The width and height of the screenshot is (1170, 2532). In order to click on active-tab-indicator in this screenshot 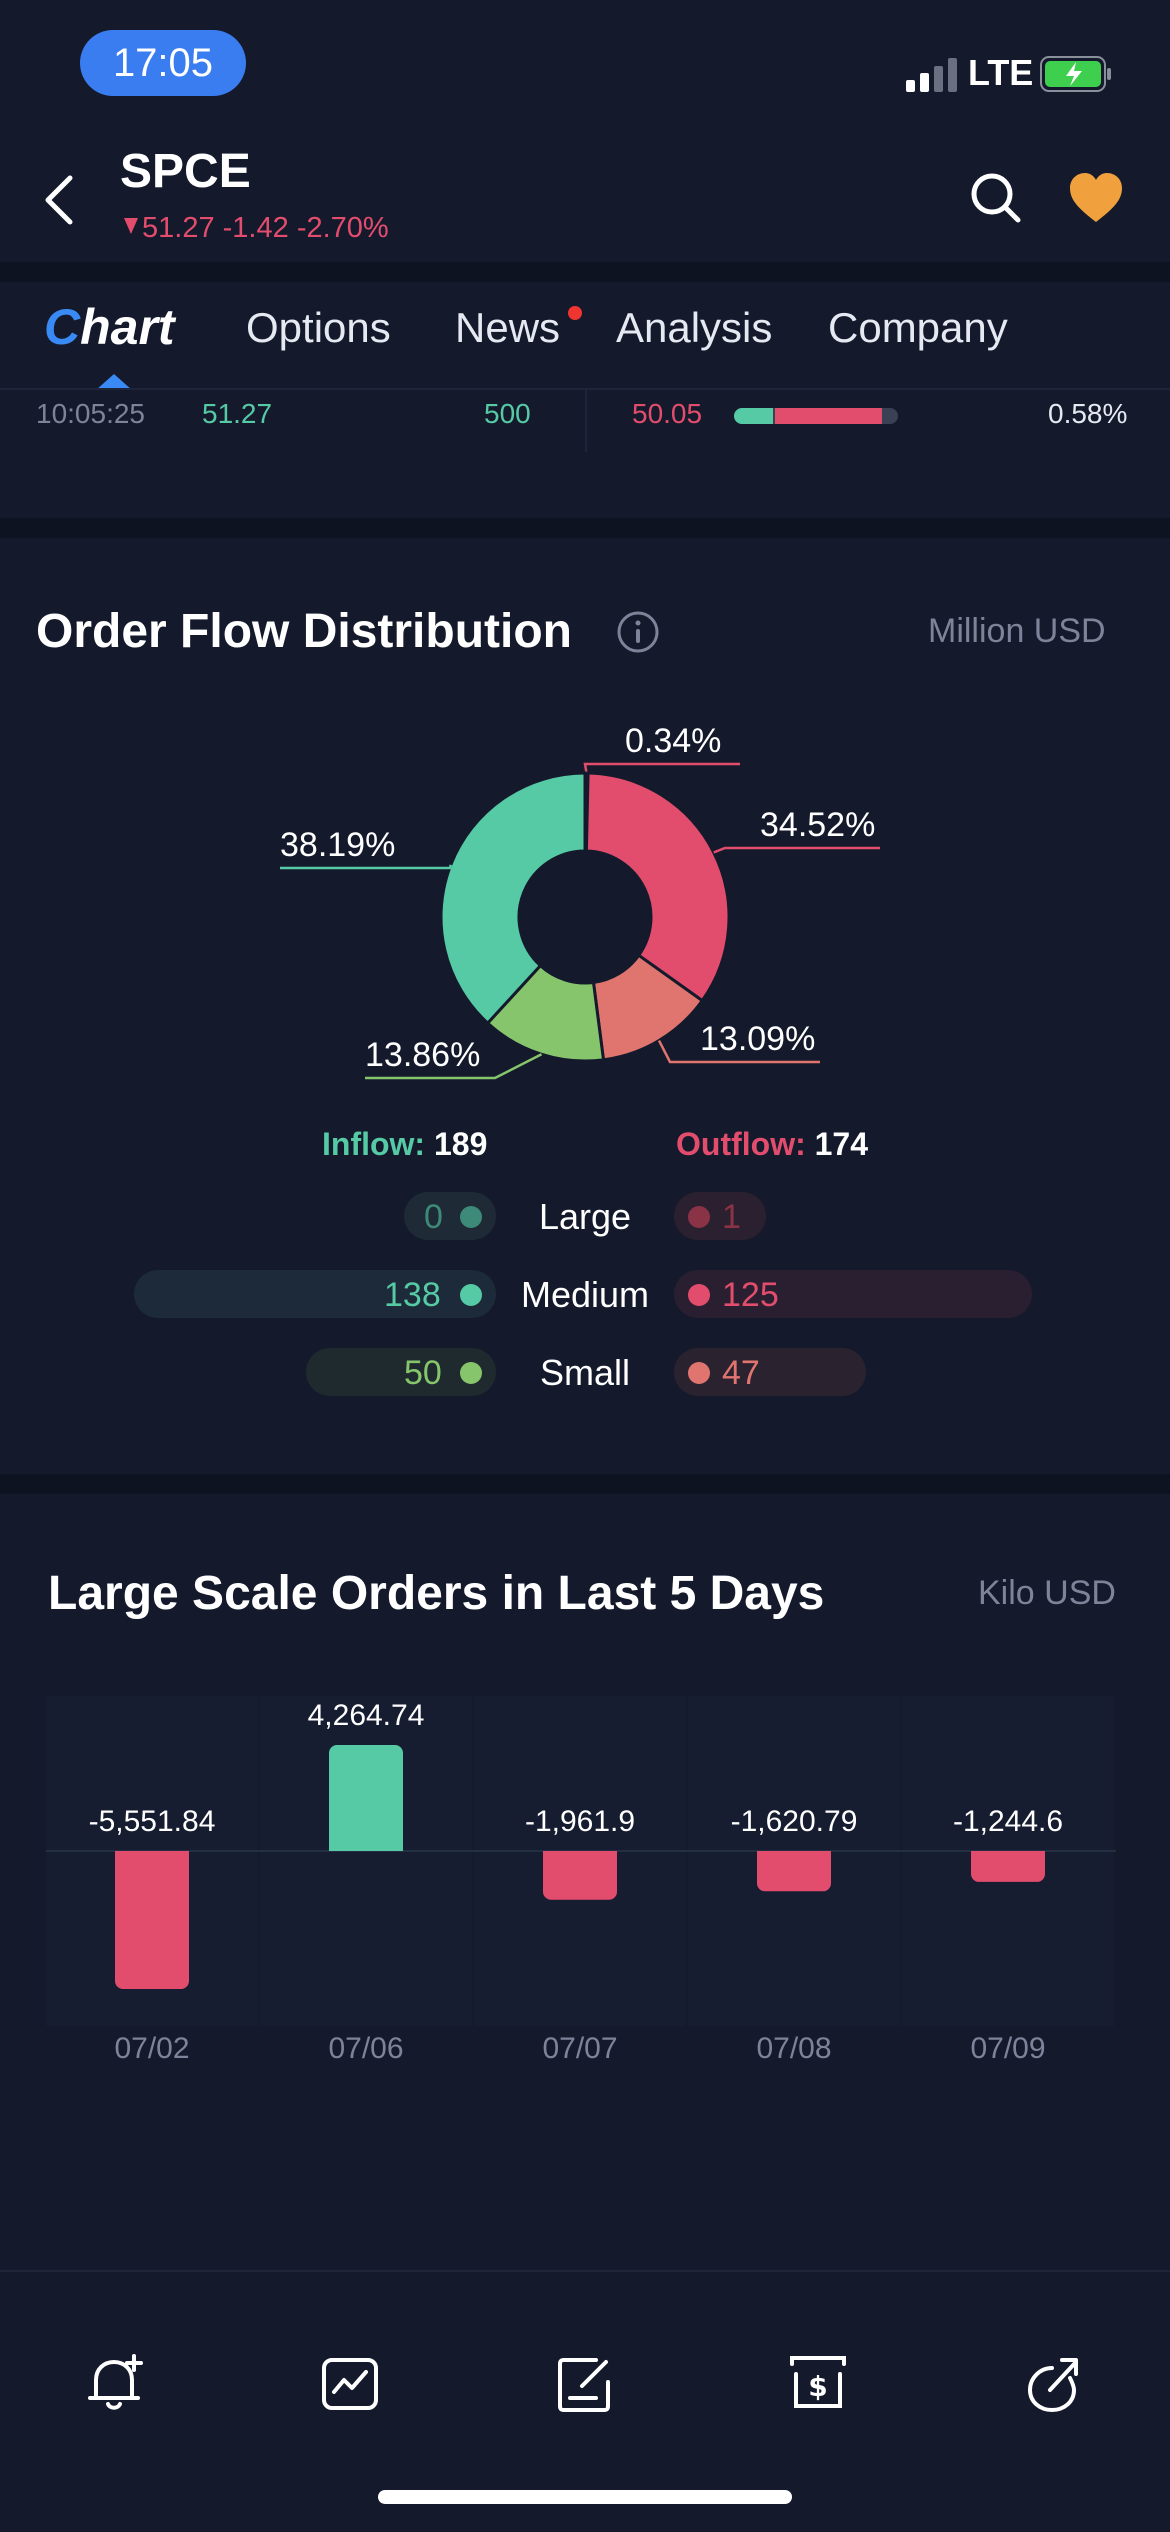, I will do `click(114, 382)`.